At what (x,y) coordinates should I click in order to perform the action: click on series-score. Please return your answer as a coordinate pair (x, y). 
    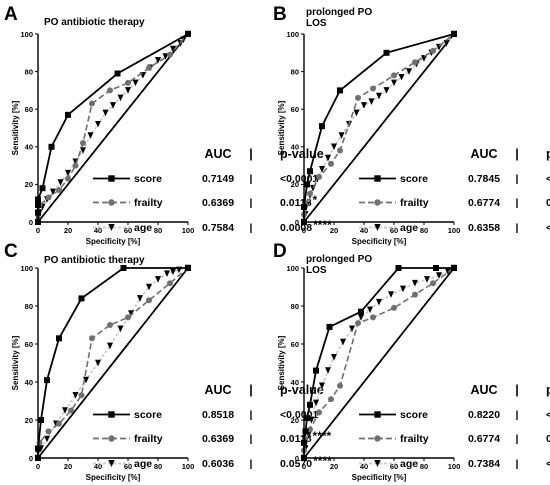
    Looking at the image, I should click on (379, 128).